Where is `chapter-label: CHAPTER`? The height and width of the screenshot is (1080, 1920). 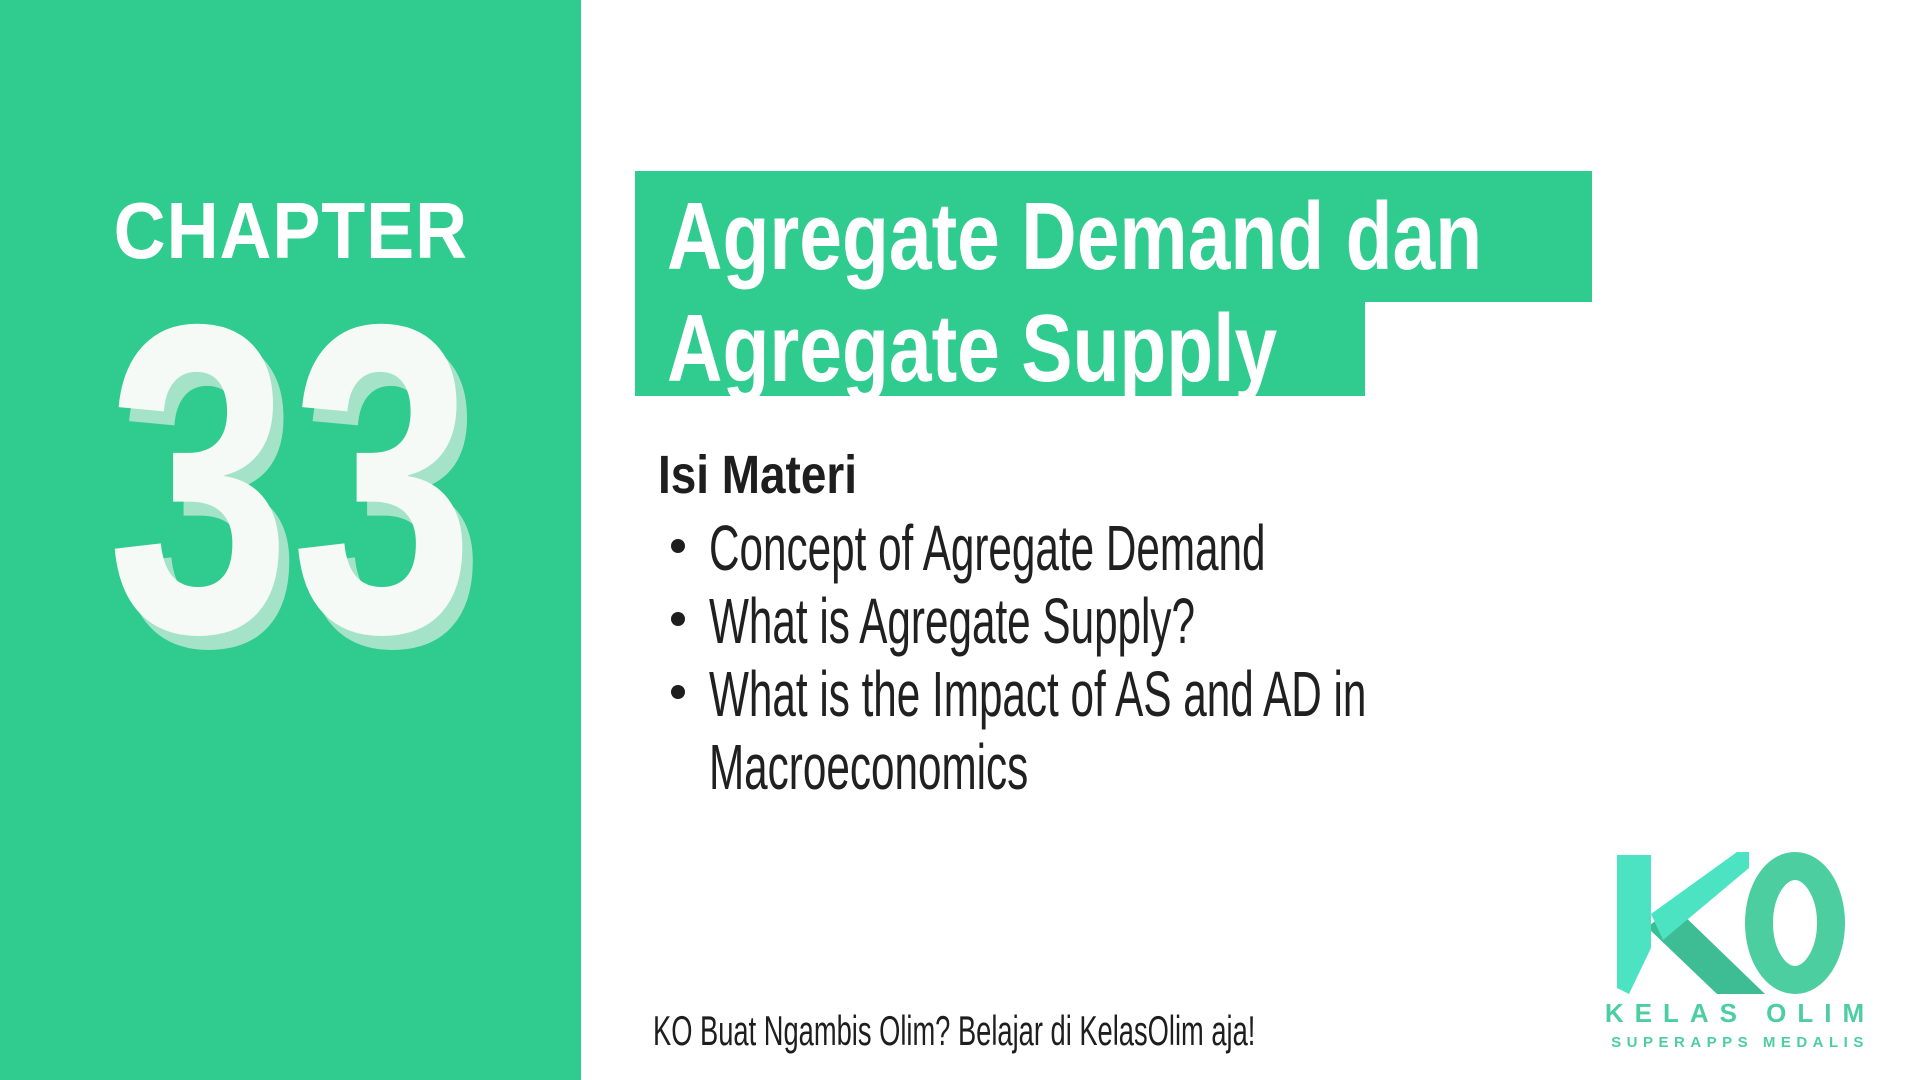
chapter-label: CHAPTER is located at coordinates (290, 231).